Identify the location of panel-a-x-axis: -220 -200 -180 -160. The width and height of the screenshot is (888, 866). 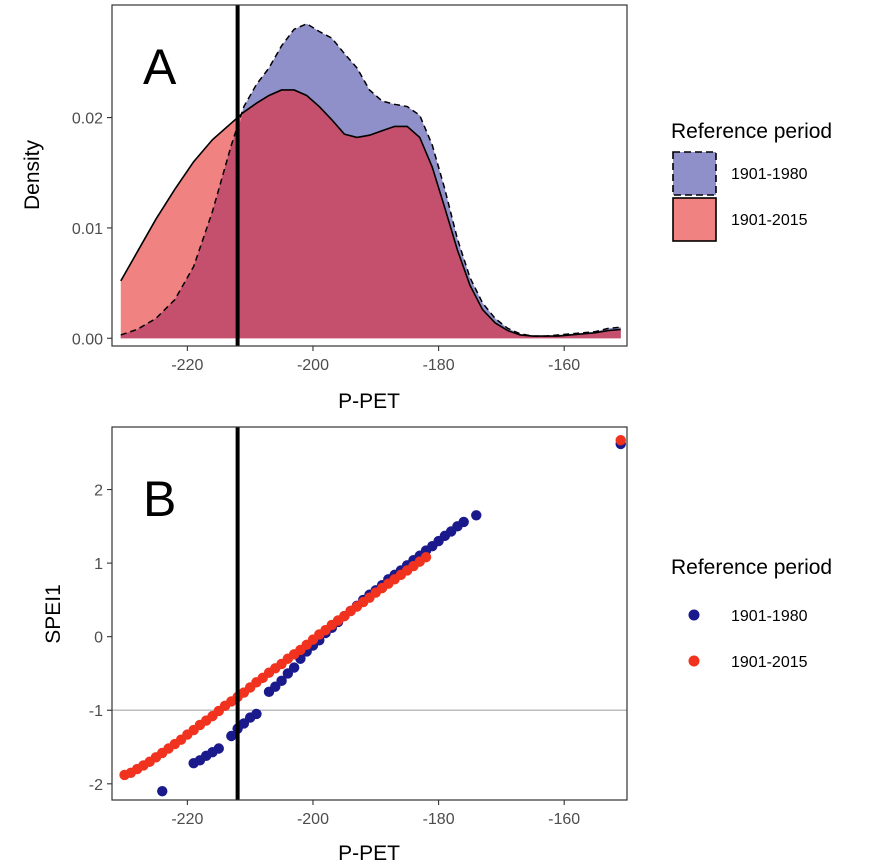
(375, 360).